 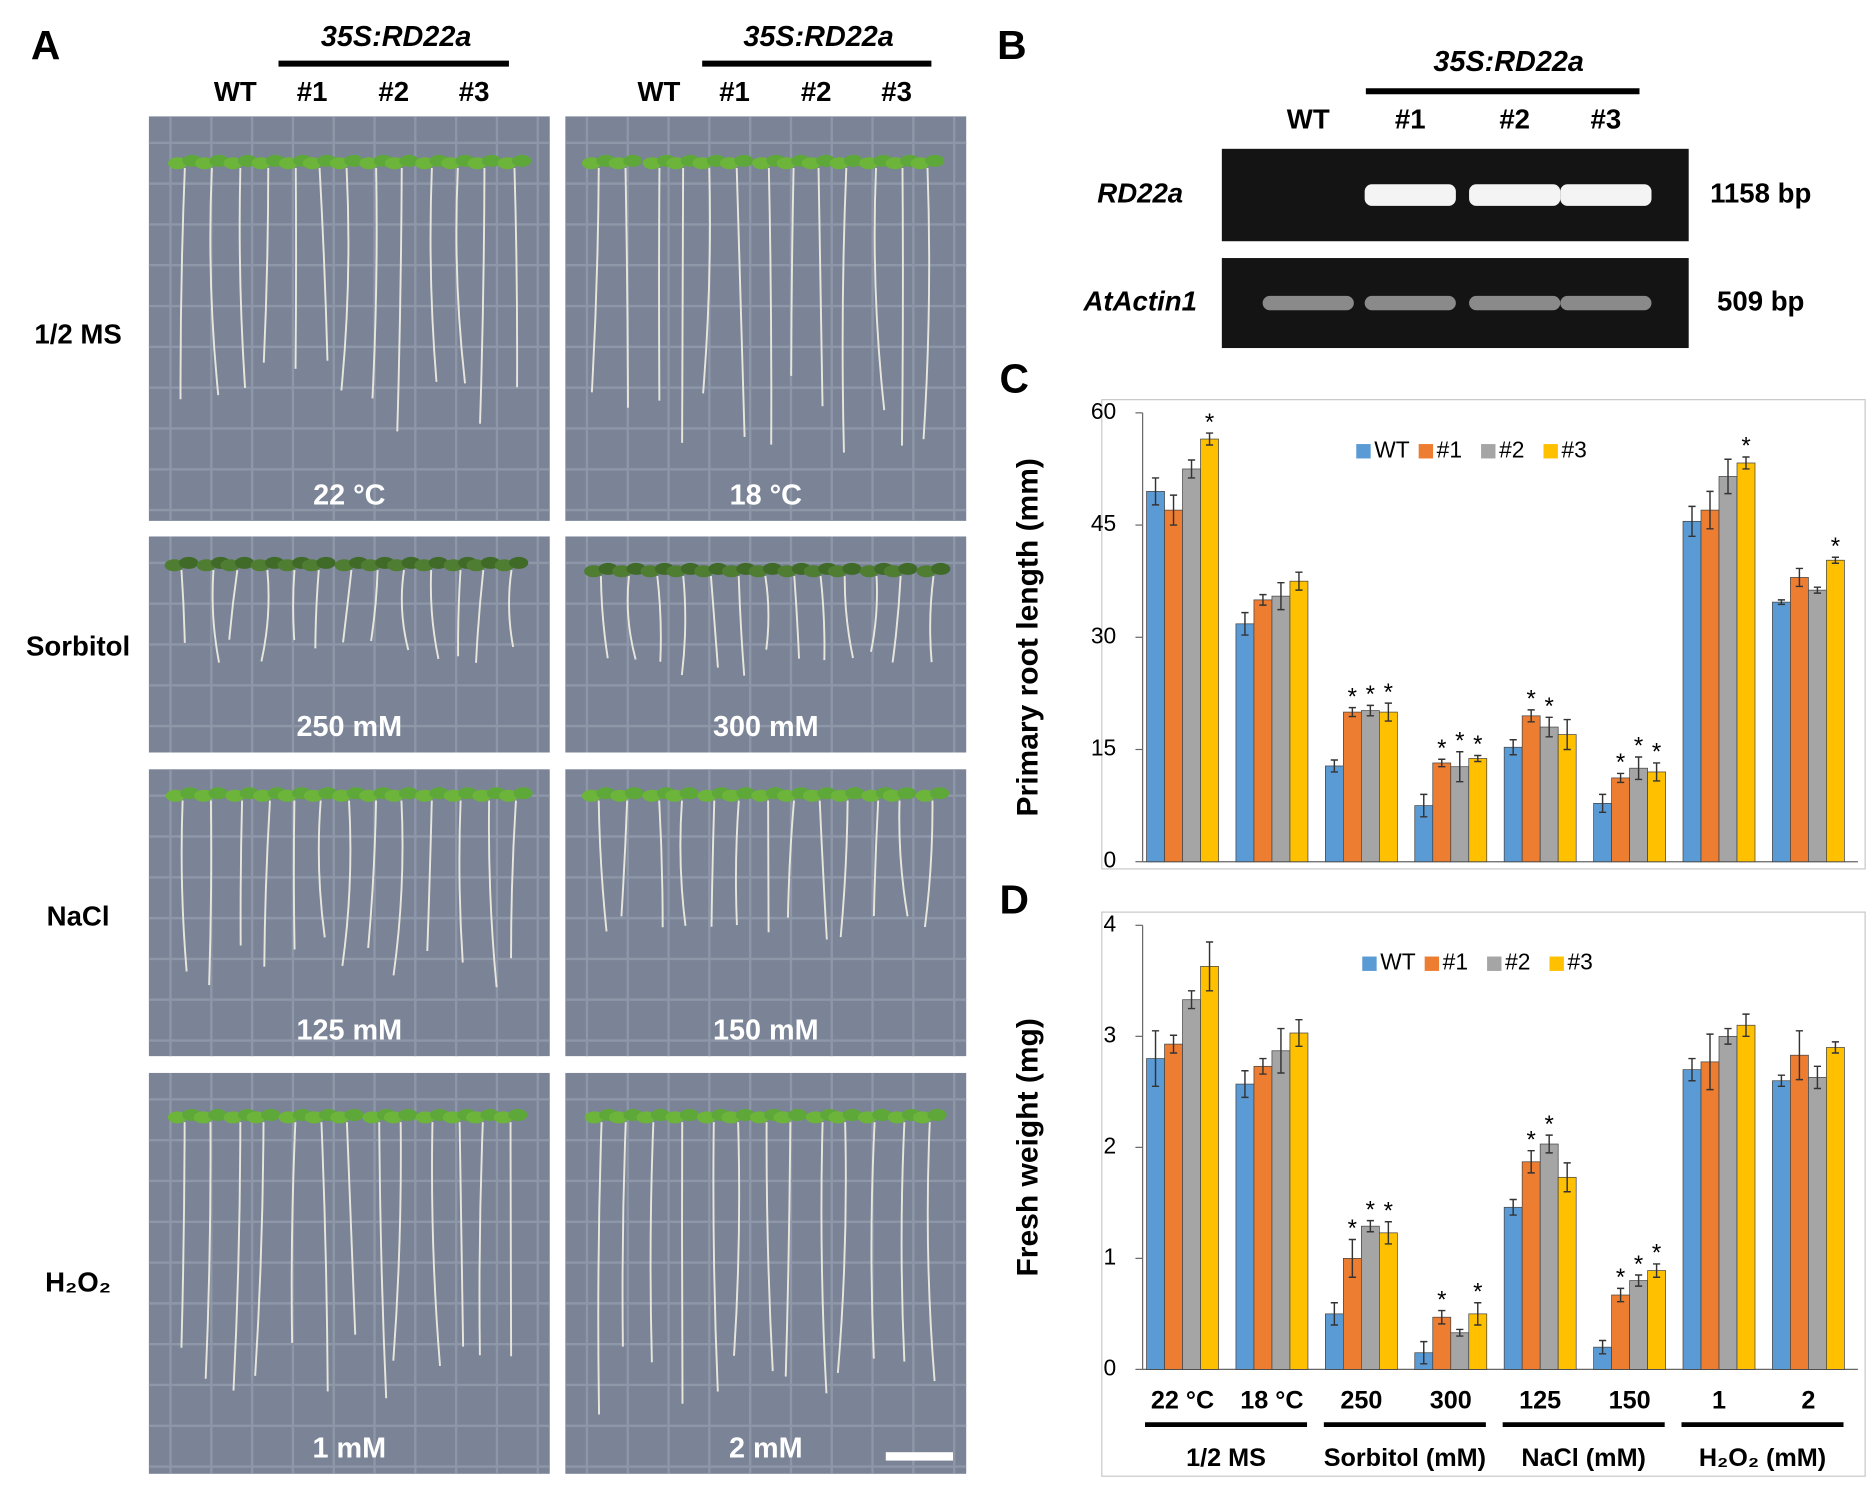 What do you see at coordinates (1110, 860) in the screenshot?
I see `y-tick-label: 0` at bounding box center [1110, 860].